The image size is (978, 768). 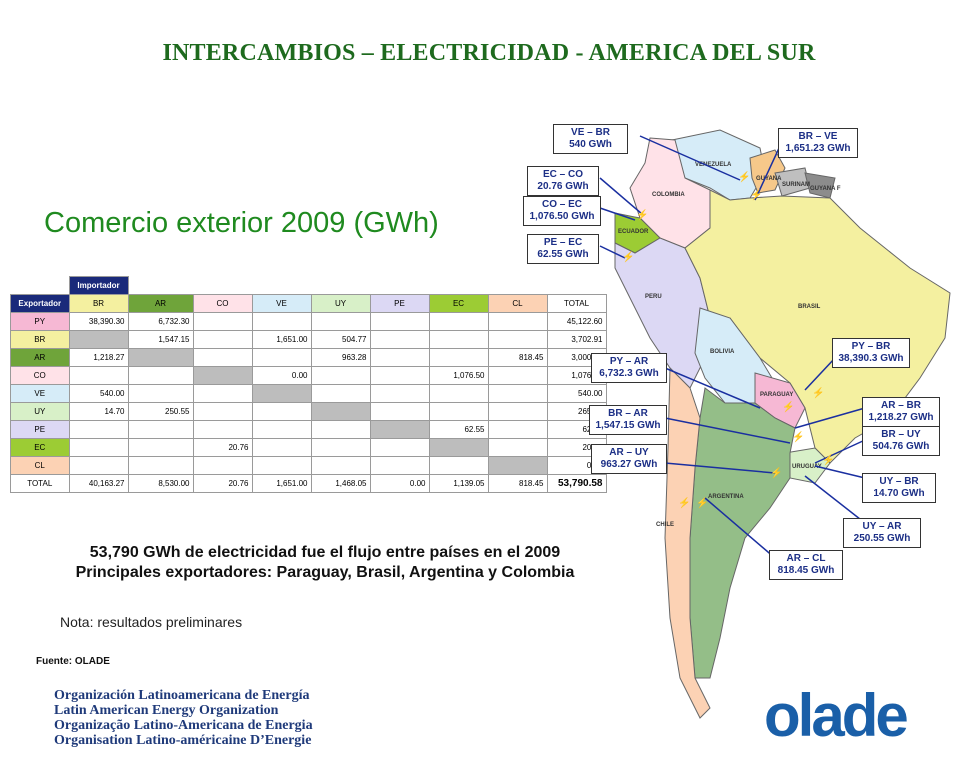 I want to click on importer-label: Importador, so click(x=98, y=285).